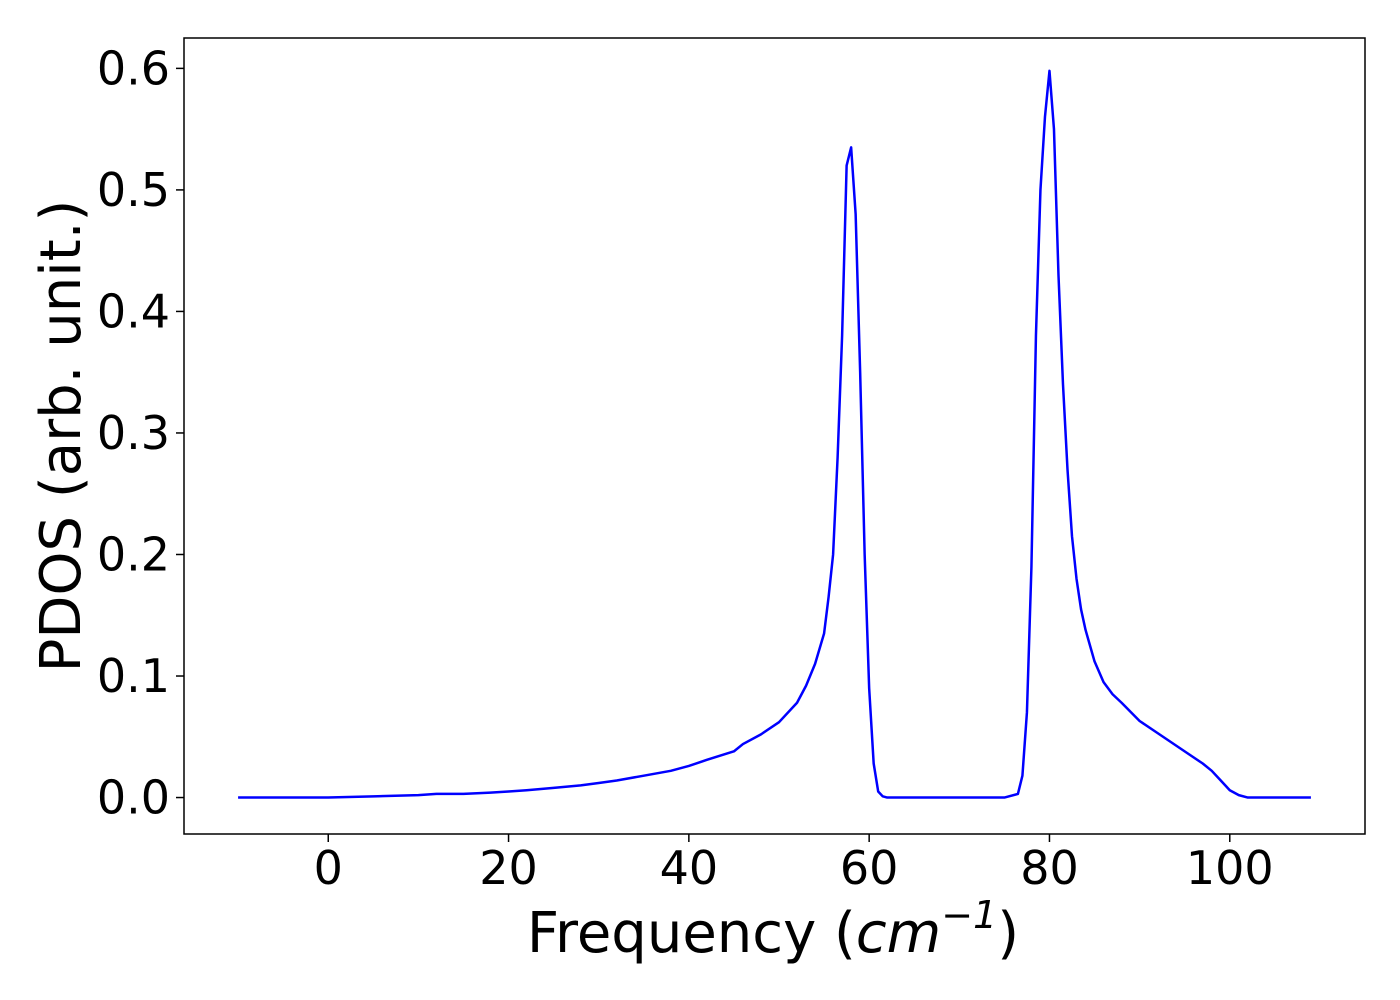 The height and width of the screenshot is (1000, 1400). I want to click on y-tick-label: 0.5, so click(133, 190).